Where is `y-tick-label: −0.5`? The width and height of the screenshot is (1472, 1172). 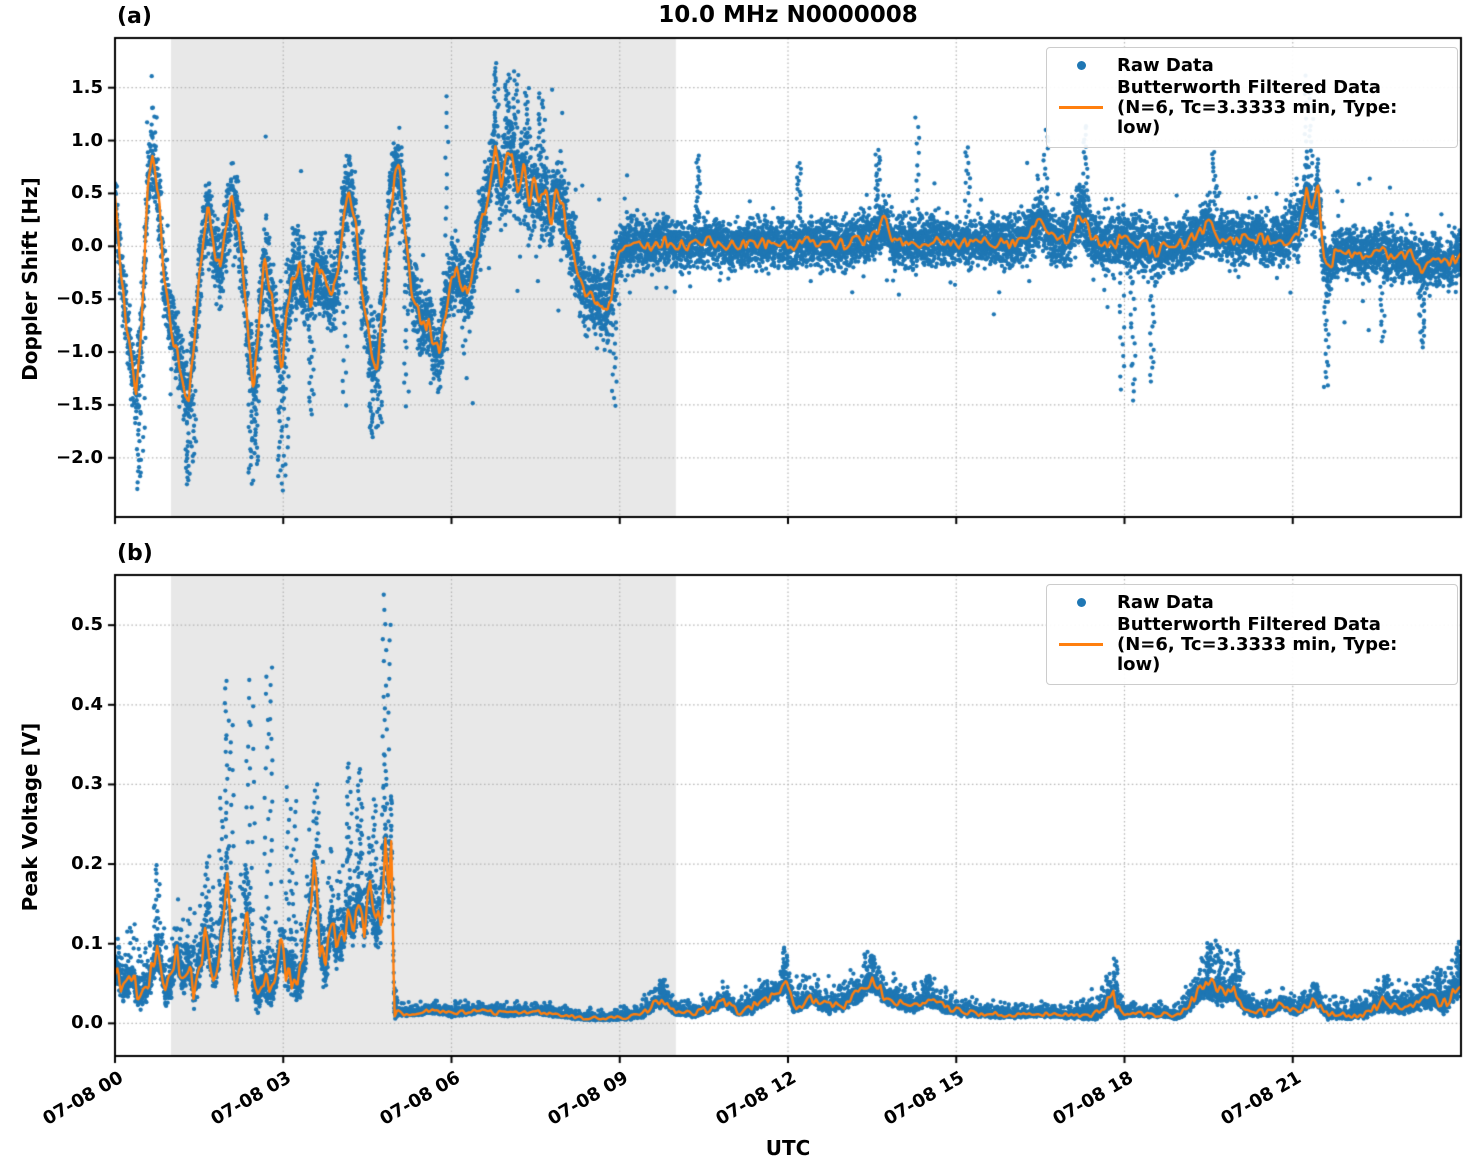 y-tick-label: −0.5 is located at coordinates (79, 299).